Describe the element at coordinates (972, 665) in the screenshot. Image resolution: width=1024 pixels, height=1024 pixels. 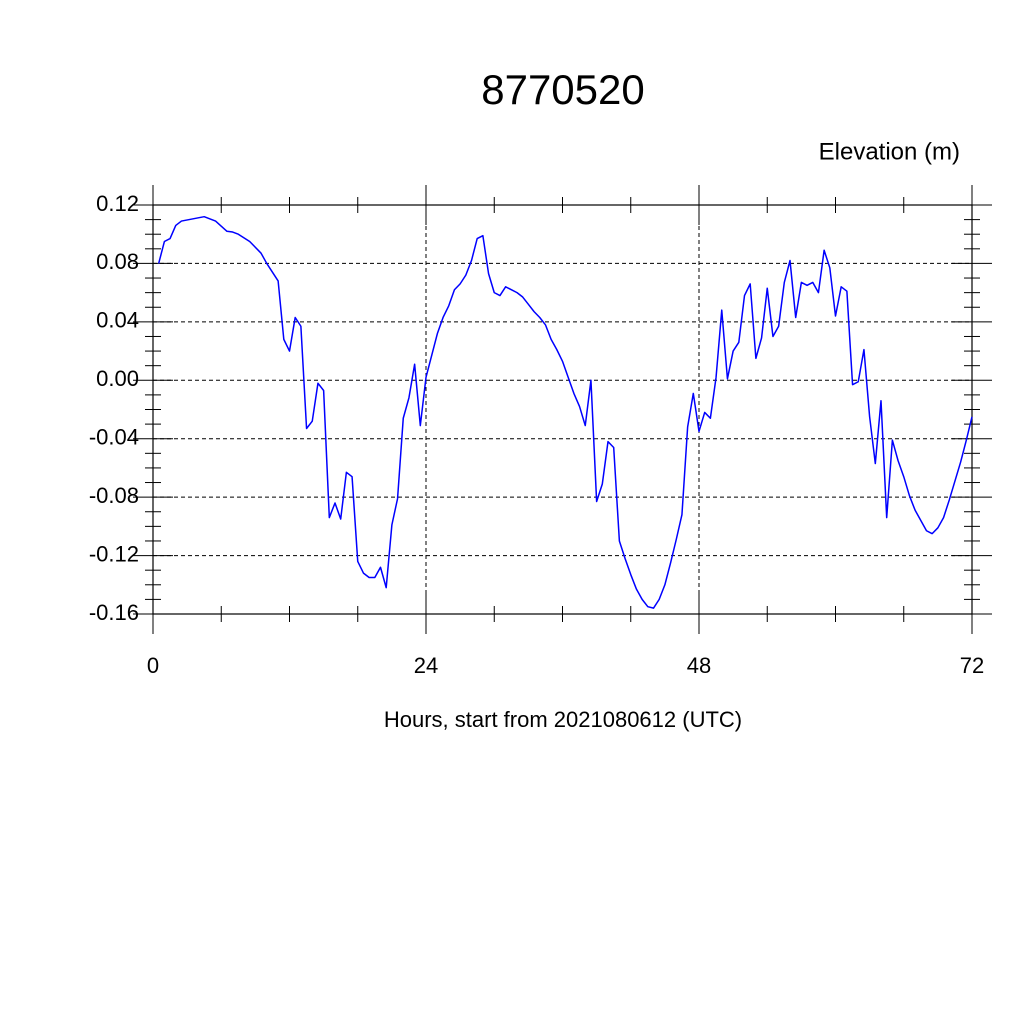
I see `x-tick-label: 72` at that location.